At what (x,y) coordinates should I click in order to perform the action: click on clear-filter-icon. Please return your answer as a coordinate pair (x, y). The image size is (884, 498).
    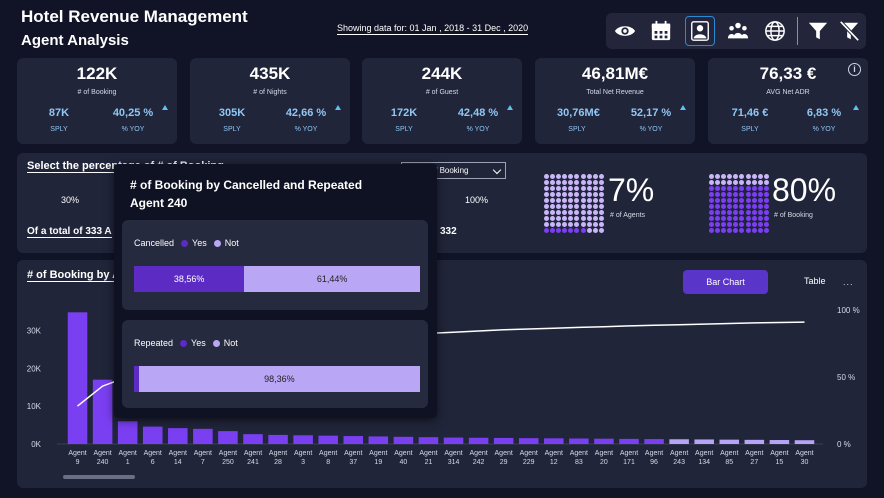
    Looking at the image, I should click on (849, 31).